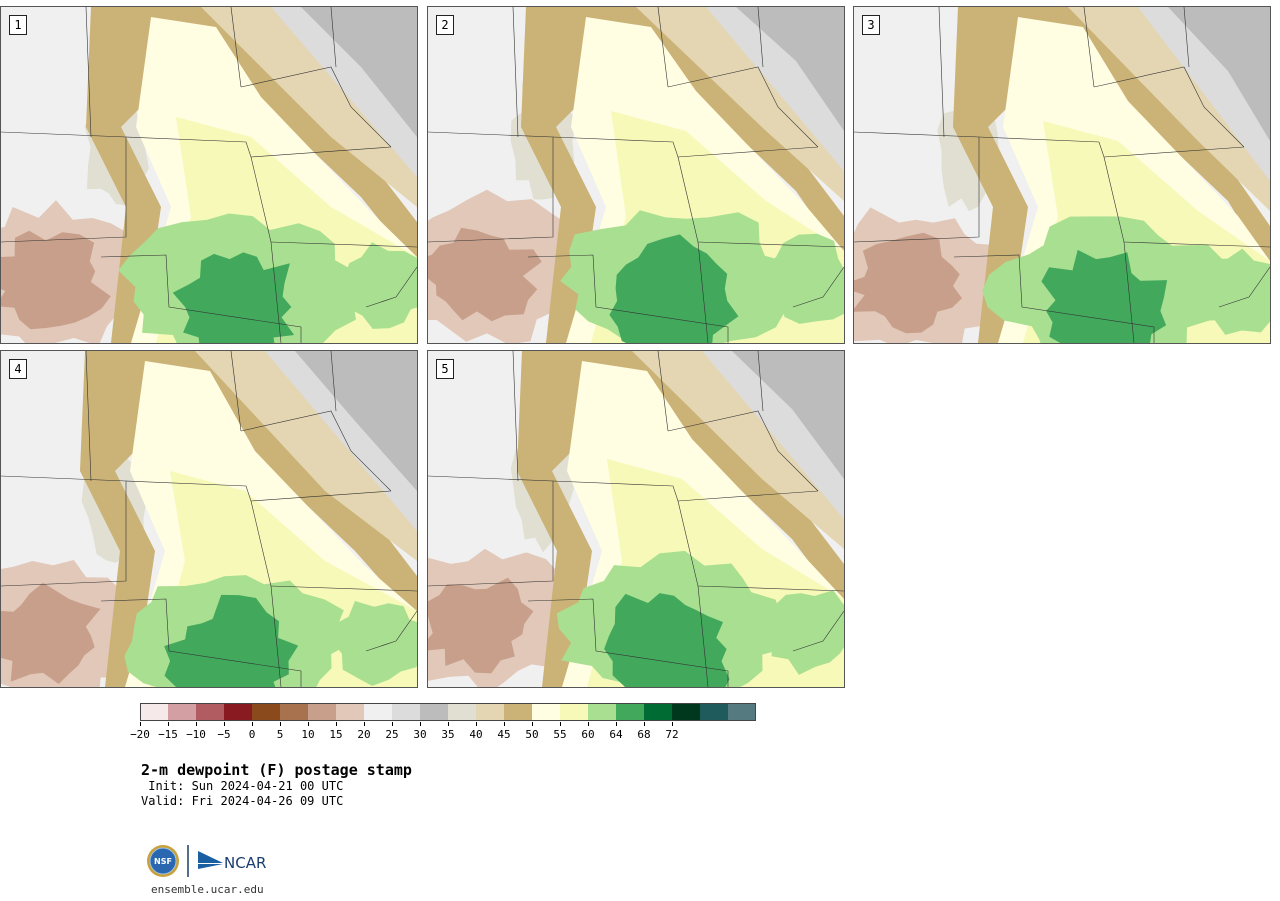  Describe the element at coordinates (276, 770) in the screenshot. I see `chart-title: 2-m dewpoint (F) postage stamp` at that location.